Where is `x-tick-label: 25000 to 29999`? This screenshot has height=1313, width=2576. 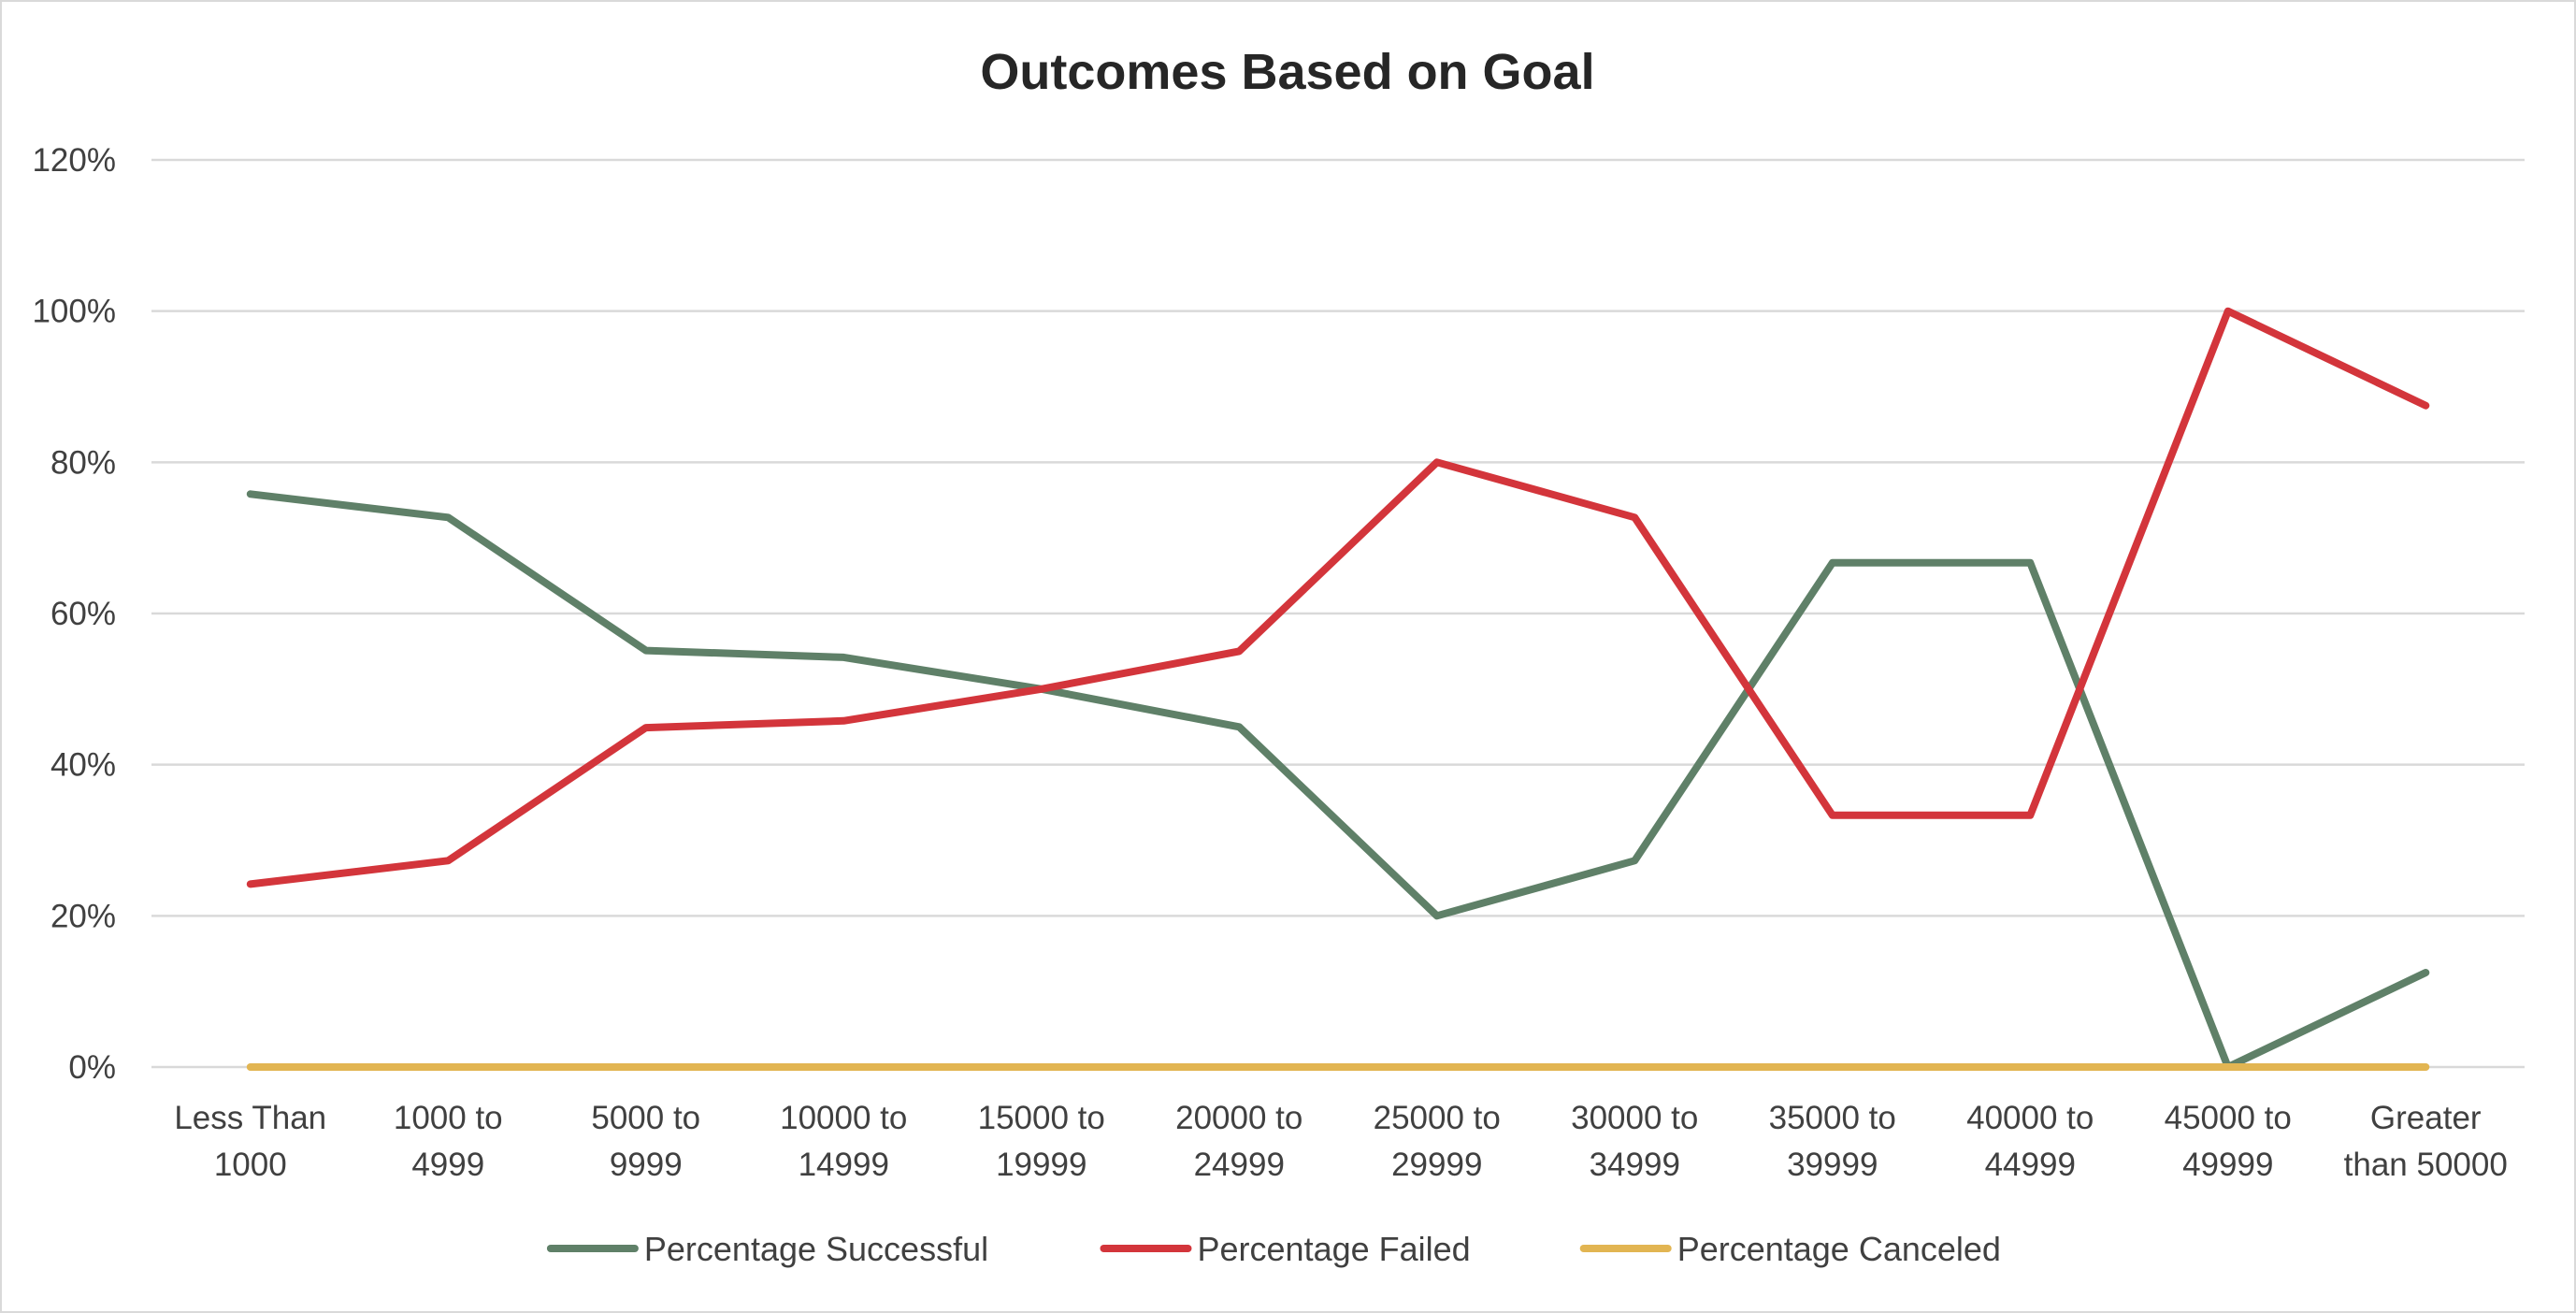
x-tick-label: 25000 to 29999 is located at coordinates (1438, 1142).